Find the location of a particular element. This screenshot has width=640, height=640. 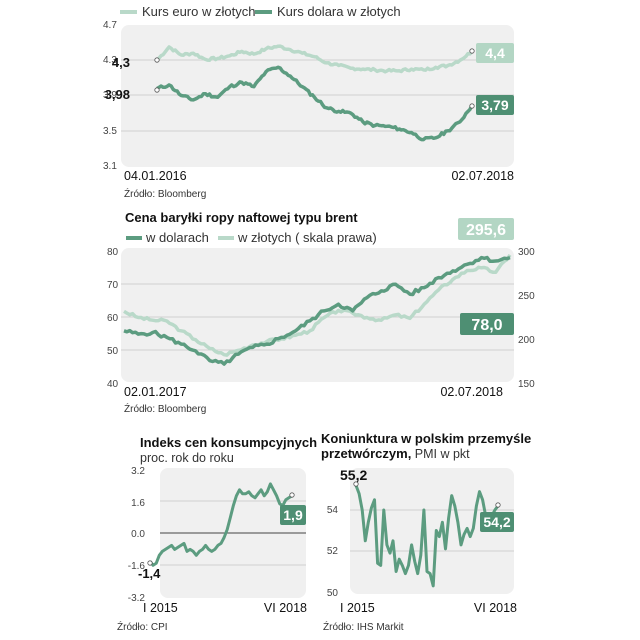

usd-series-line is located at coordinates (315, 103).